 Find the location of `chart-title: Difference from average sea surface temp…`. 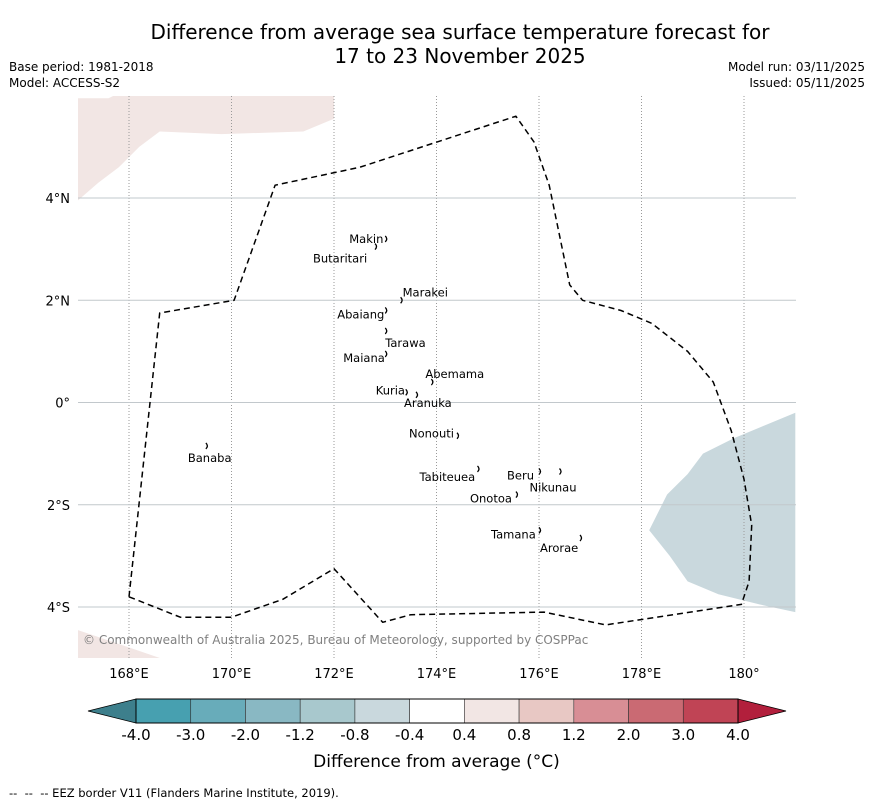

chart-title: Difference from average sea surface temp… is located at coordinates (460, 44).